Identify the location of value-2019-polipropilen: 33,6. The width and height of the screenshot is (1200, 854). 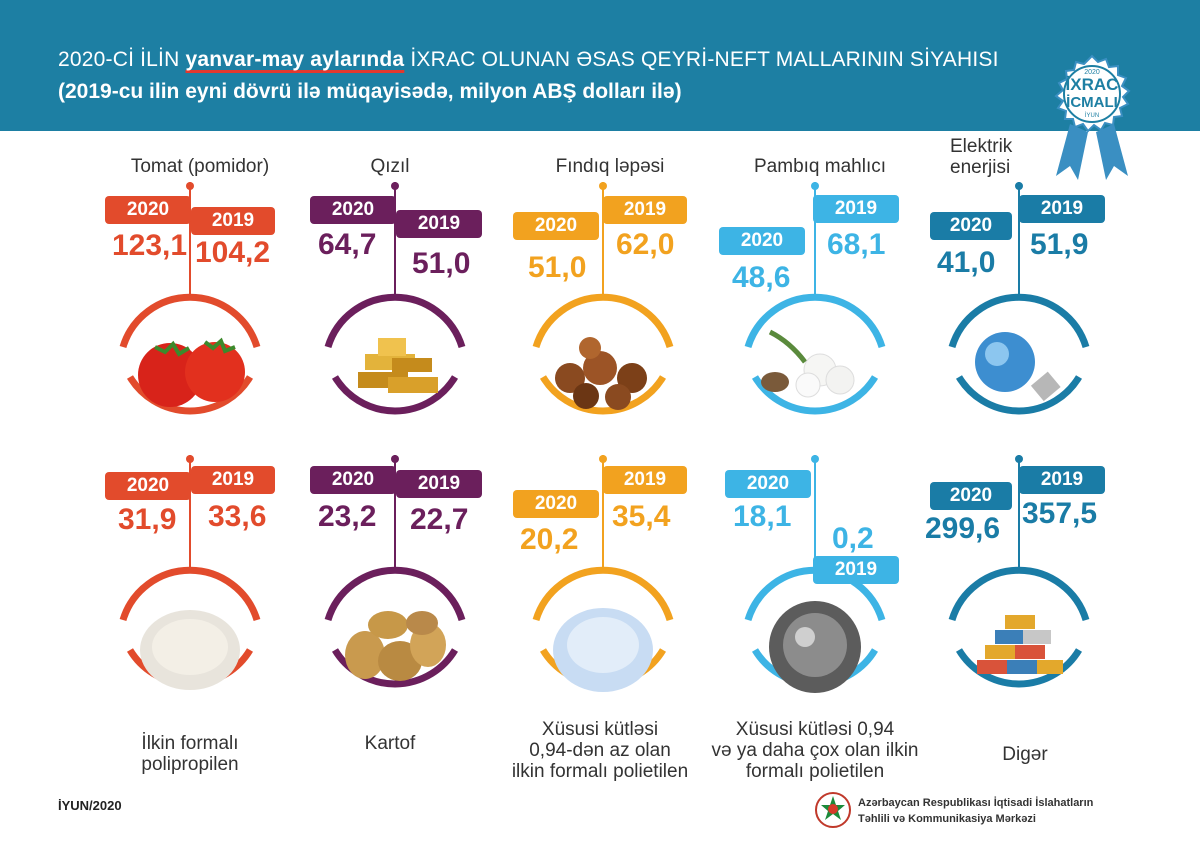
(237, 516).